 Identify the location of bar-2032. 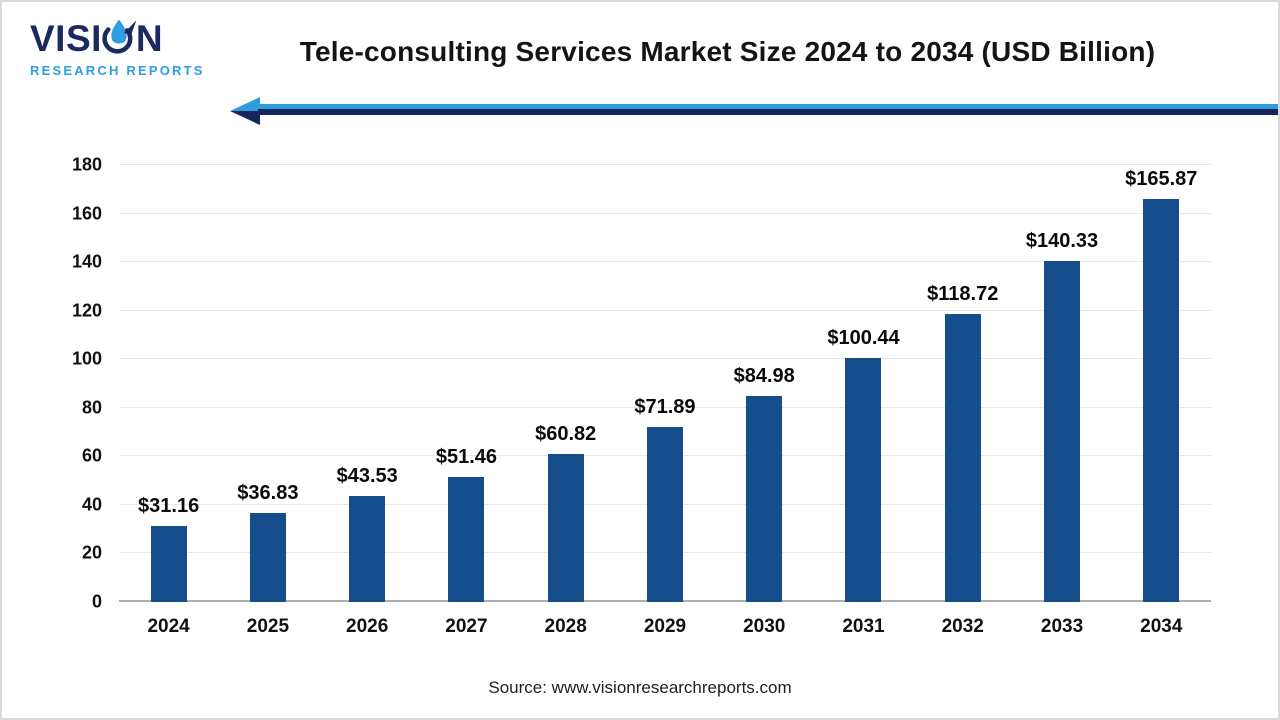
(962, 457).